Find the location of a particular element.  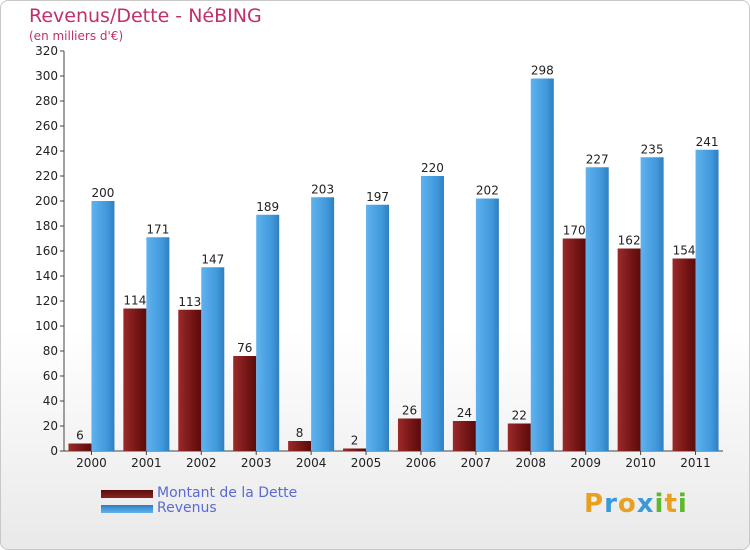

value-label-debt-2010: 162 is located at coordinates (629, 241).